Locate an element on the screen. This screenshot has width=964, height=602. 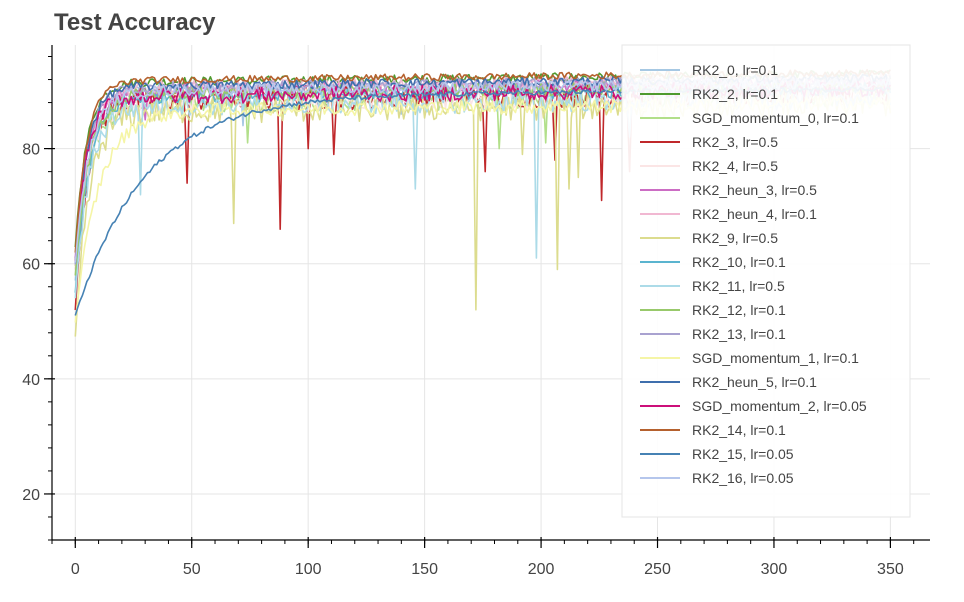
legend-label: RK2_16, lr=0.05 is located at coordinates (743, 478).